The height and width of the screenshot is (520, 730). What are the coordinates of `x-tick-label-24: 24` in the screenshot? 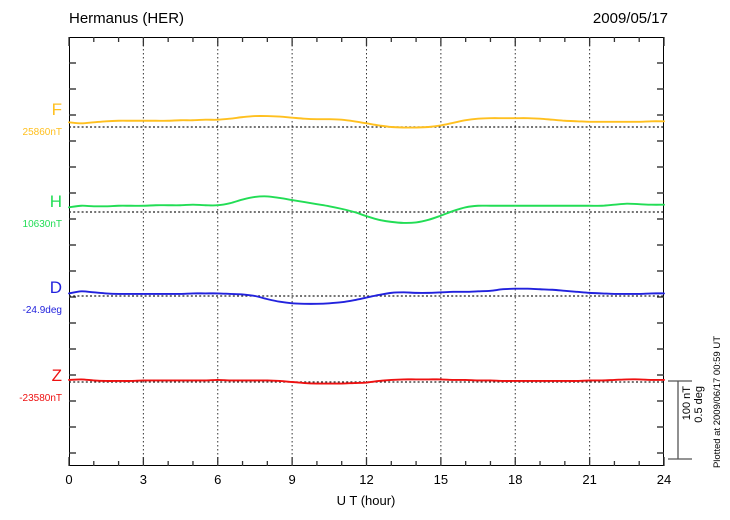 It's located at (664, 479).